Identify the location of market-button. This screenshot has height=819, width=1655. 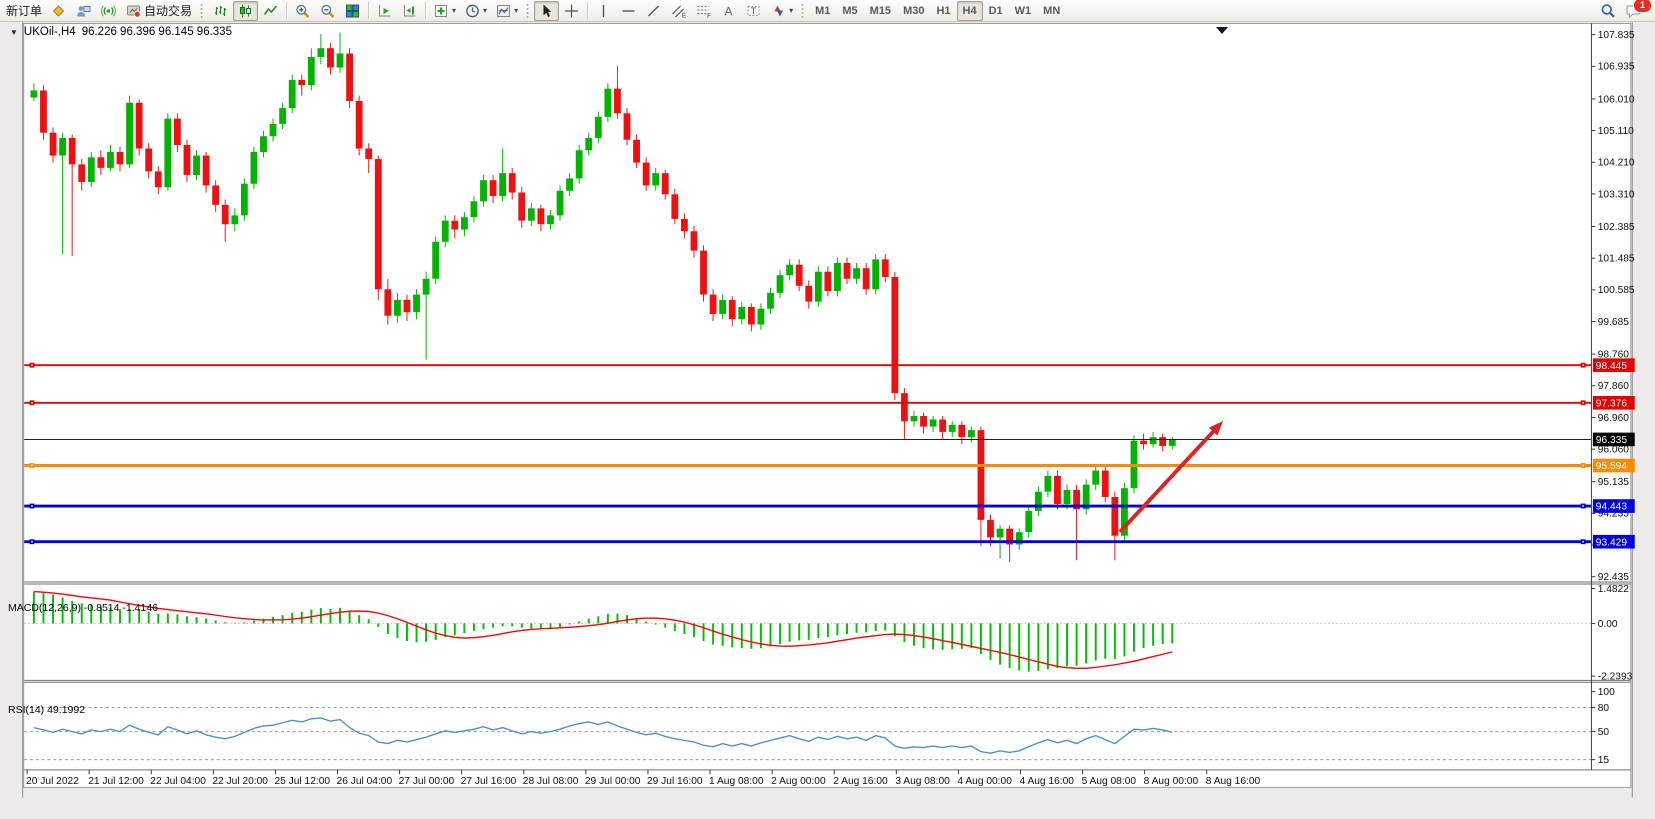
(58, 11).